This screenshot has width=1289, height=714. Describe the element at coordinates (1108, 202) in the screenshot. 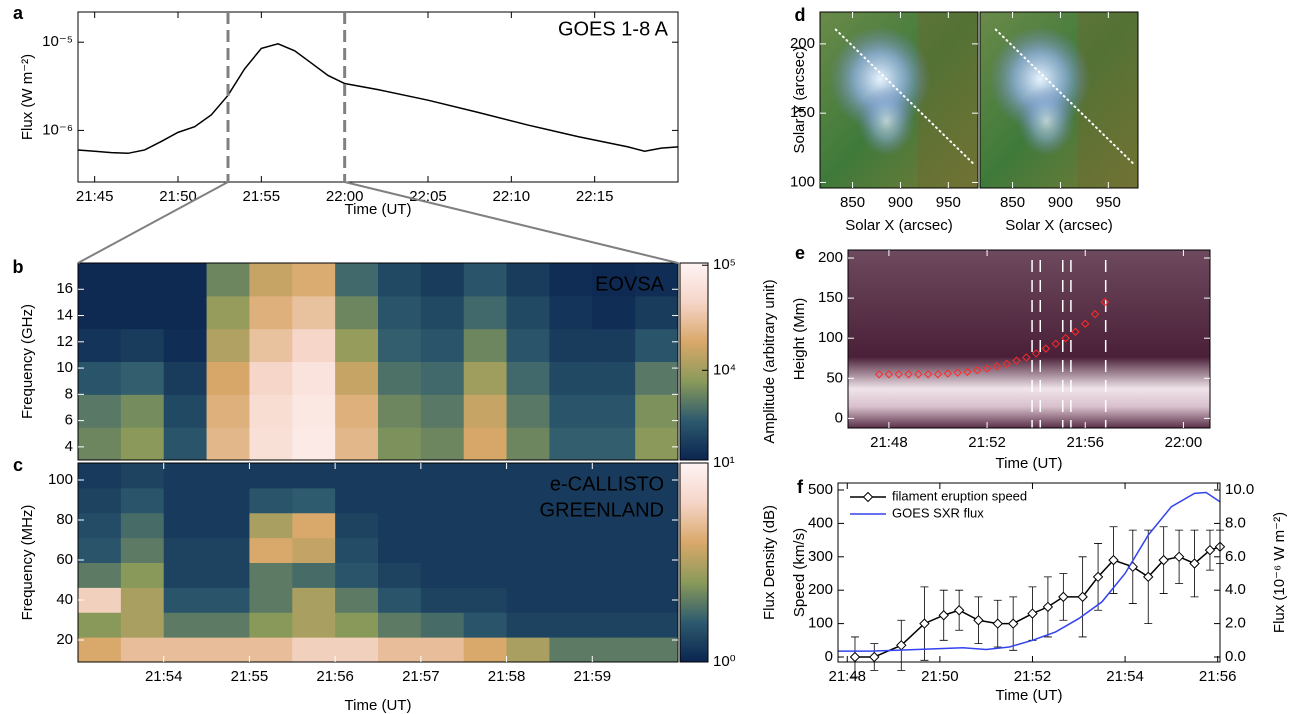

I see `x-tick-label: 950` at that location.